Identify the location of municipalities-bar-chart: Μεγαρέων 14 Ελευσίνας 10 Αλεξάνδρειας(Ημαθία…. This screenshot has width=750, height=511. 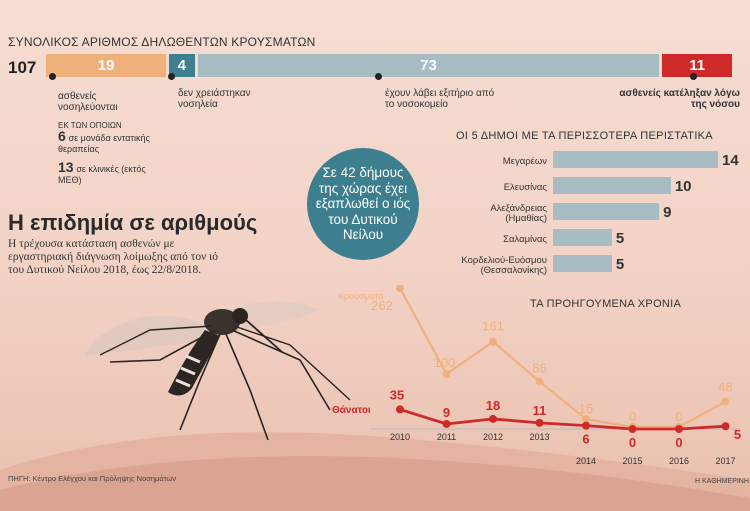
(600, 213).